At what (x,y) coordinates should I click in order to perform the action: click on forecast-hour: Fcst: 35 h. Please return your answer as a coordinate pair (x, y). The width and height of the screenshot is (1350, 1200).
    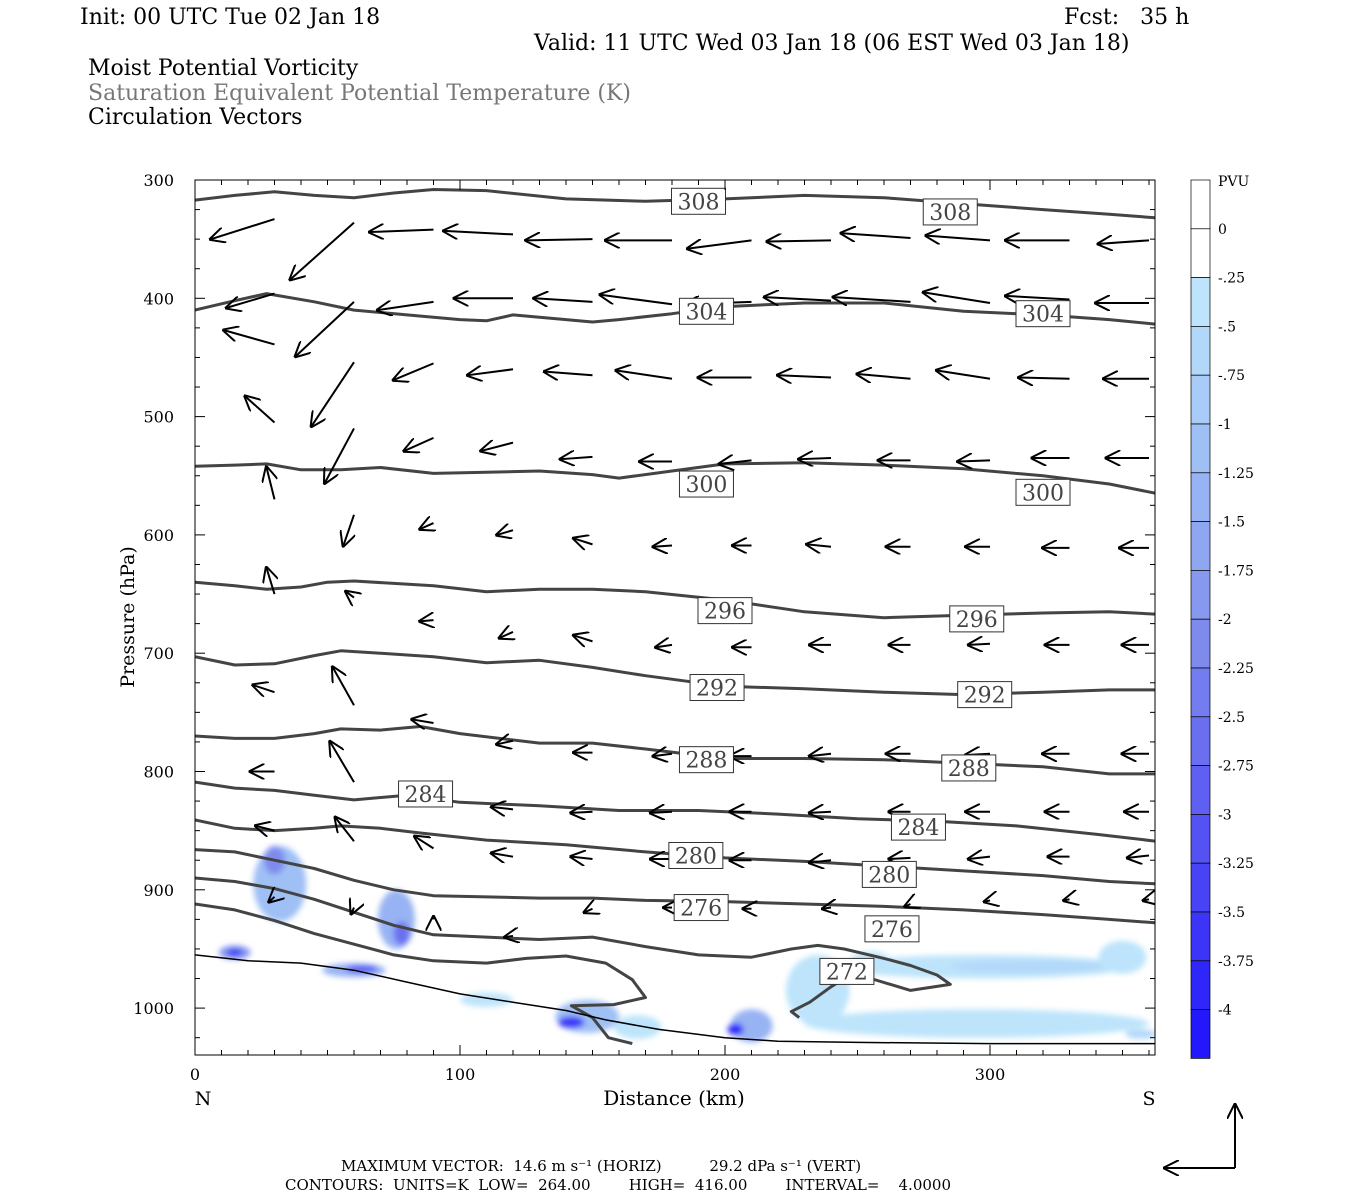
    Looking at the image, I should click on (1127, 17).